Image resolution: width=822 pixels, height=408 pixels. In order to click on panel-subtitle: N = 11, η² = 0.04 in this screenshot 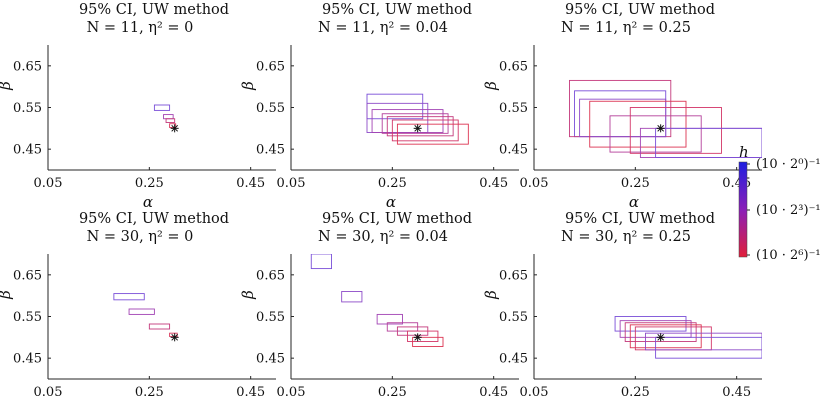, I will do `click(383, 28)`.